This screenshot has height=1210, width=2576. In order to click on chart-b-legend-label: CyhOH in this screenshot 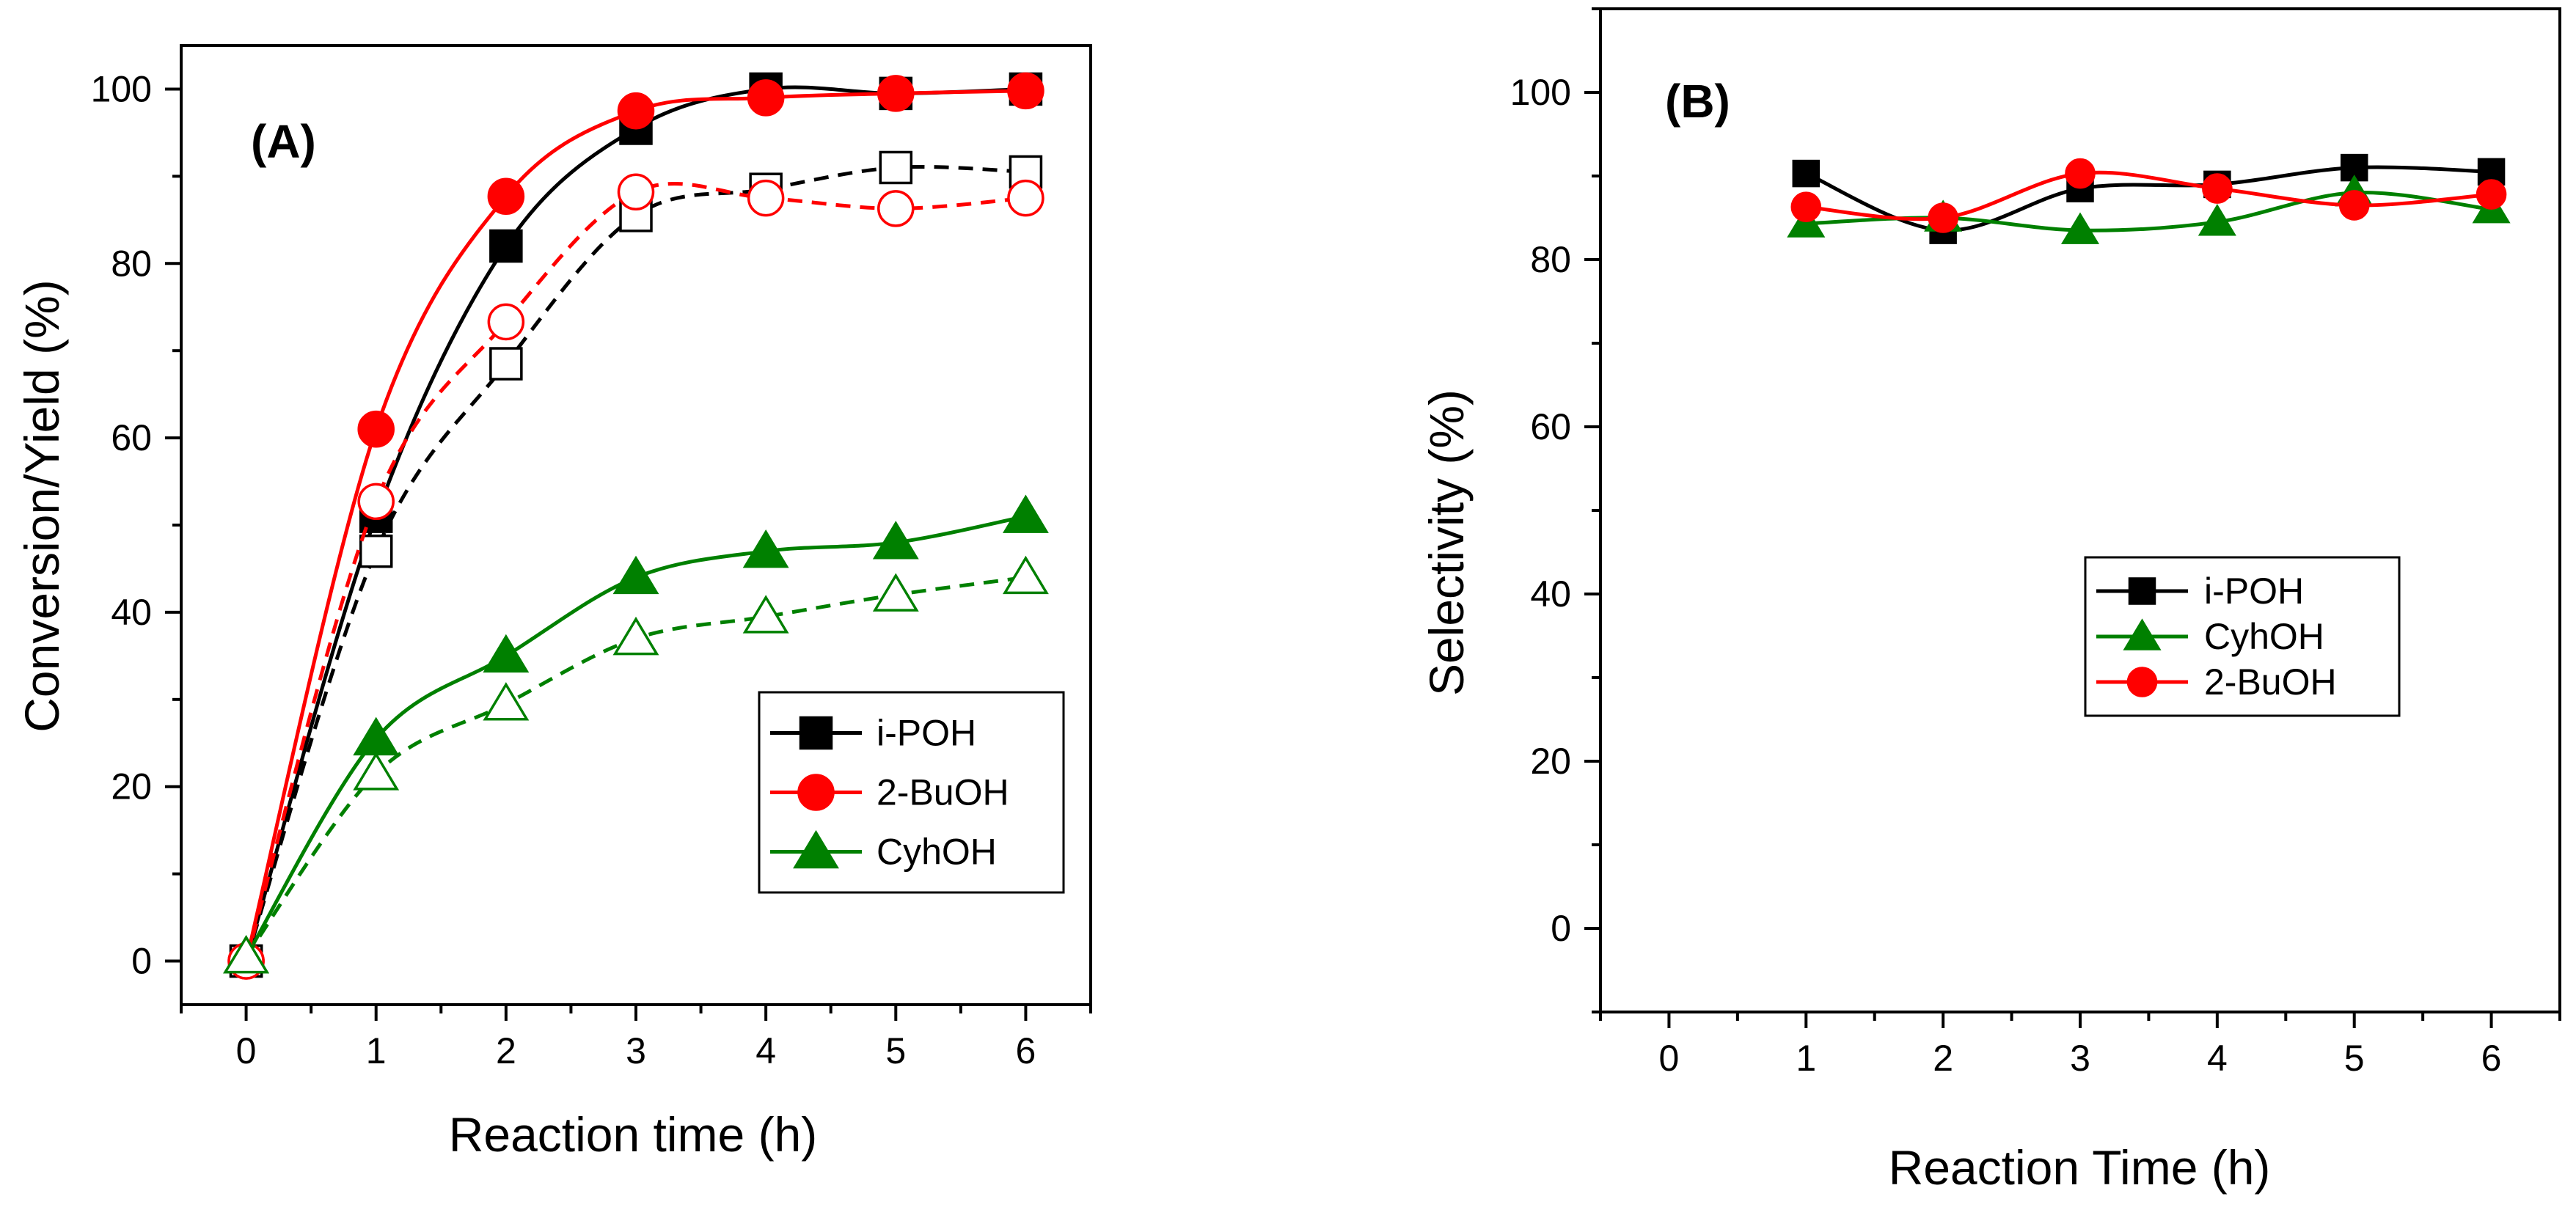, I will do `click(2264, 636)`.